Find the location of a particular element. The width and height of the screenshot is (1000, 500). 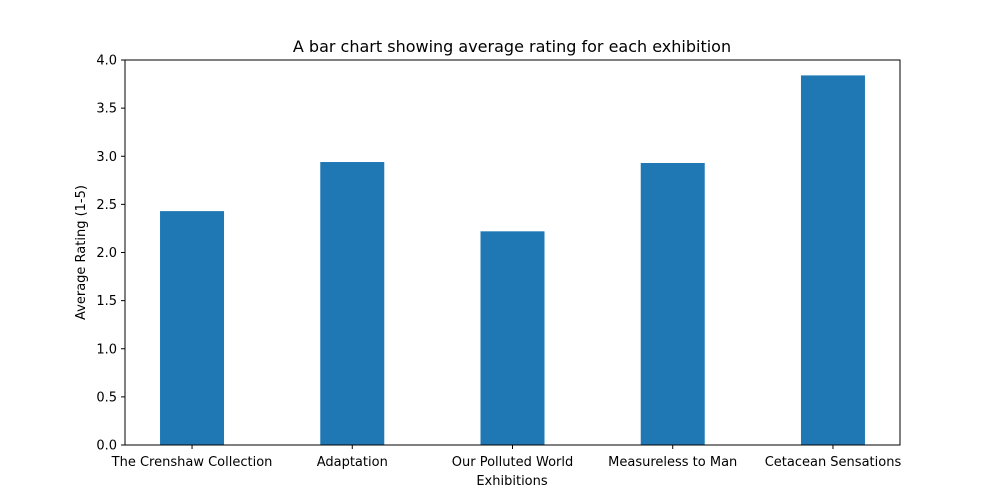

y-axis-ticks: 0.0 0.5 1.0 1.5 2.0 2.5 3.0 3.5 4.0 is located at coordinates (110, 254).